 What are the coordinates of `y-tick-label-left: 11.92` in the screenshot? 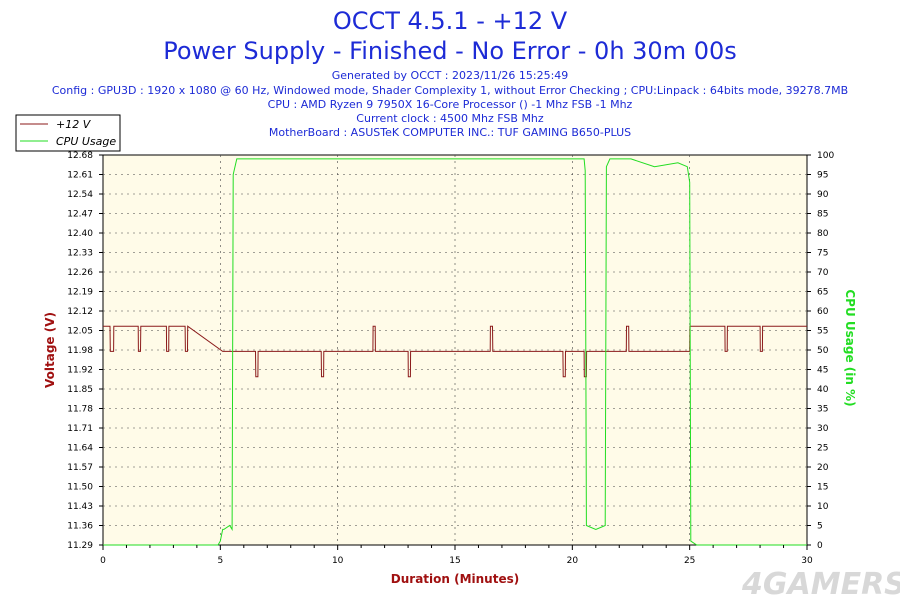 It's located at (80, 371).